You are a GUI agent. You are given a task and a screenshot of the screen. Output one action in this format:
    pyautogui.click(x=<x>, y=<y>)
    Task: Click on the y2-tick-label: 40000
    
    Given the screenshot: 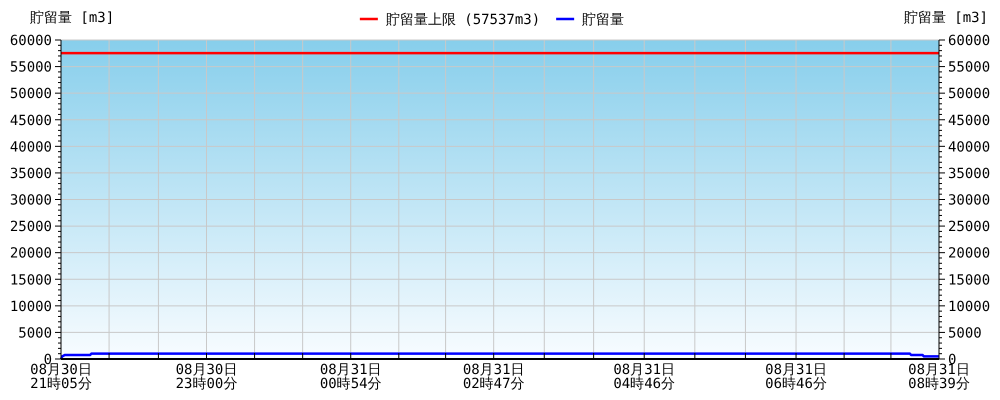 What is the action you would take?
    pyautogui.click(x=969, y=147)
    